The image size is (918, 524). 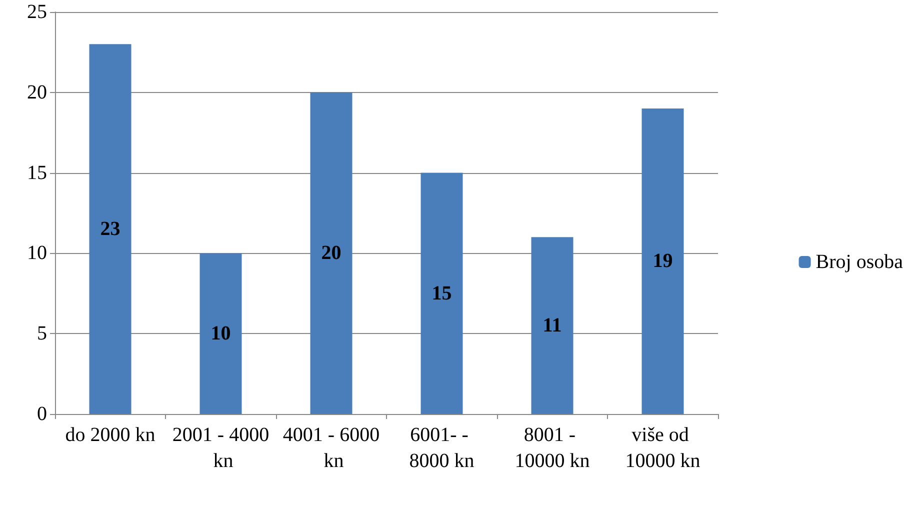 What do you see at coordinates (552, 448) in the screenshot?
I see `x-tick-label: 8001 - 10000 kn` at bounding box center [552, 448].